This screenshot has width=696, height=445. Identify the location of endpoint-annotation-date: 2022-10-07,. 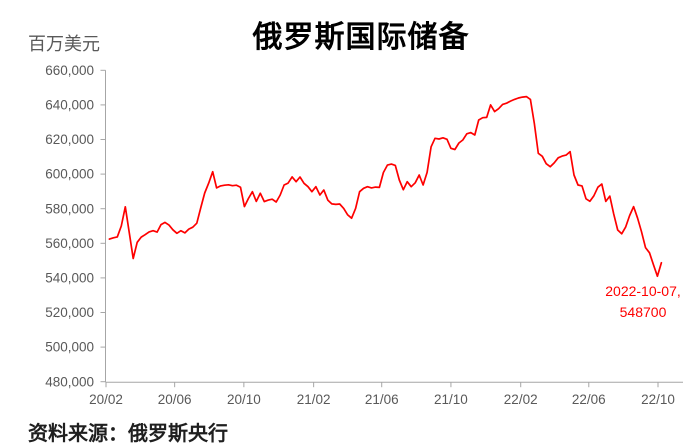
(643, 291).